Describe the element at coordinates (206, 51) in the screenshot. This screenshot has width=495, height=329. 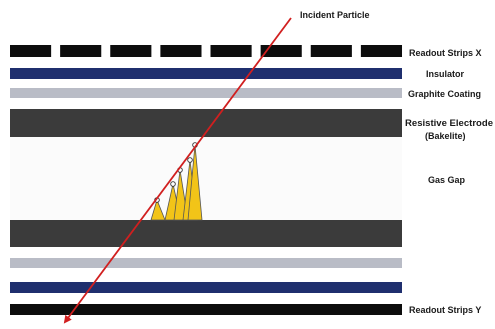
I see `readout-strips-x` at that location.